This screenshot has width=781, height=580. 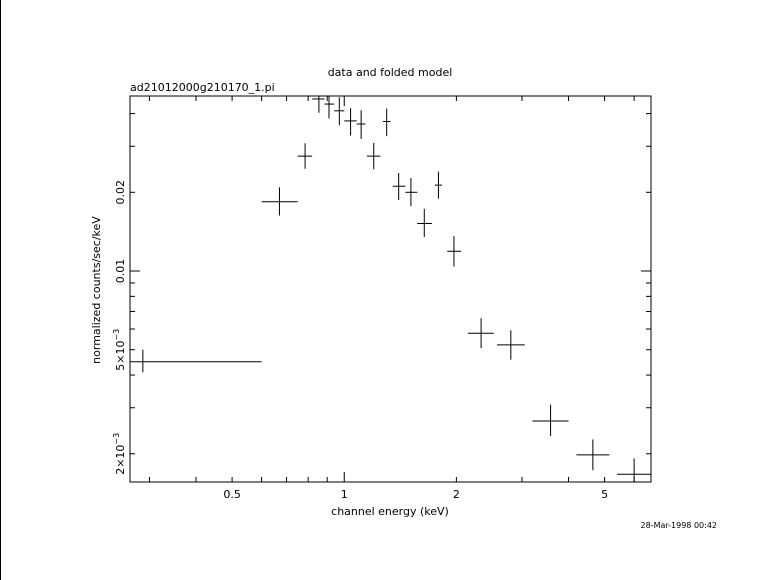 I want to click on y-tick-label: 0.01, so click(x=120, y=271).